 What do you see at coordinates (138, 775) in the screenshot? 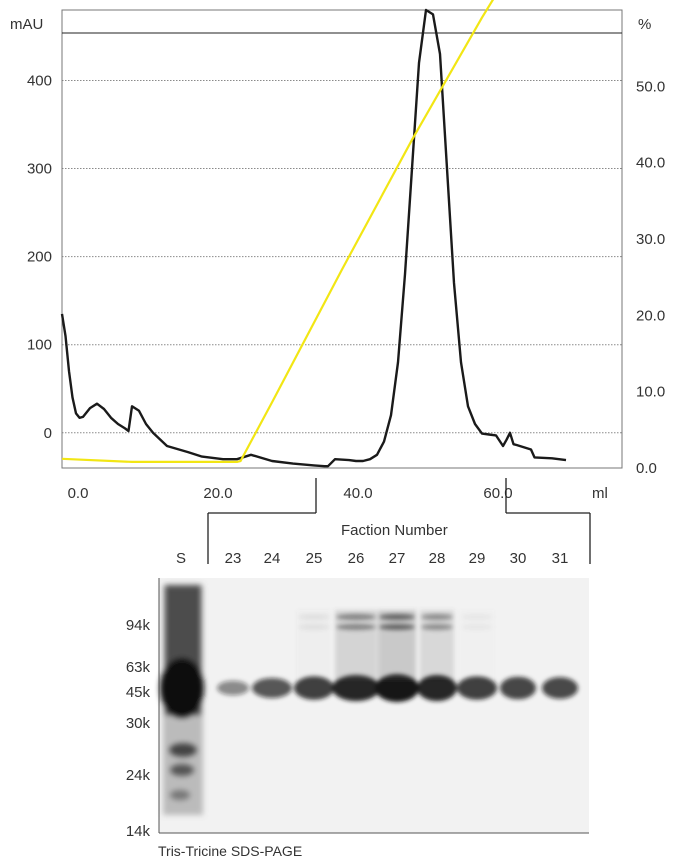
I see `marker-label: 24k` at bounding box center [138, 775].